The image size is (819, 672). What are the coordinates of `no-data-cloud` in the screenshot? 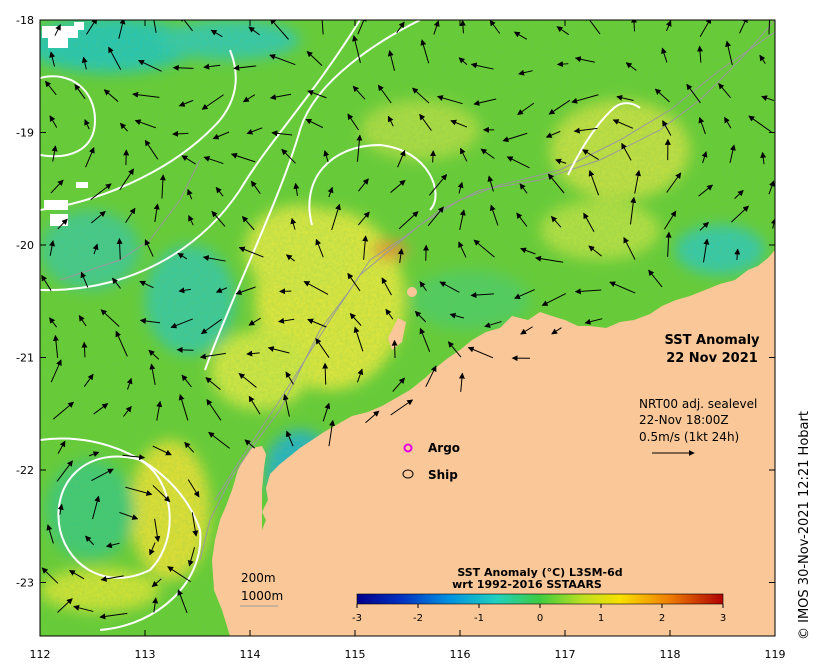 It's located at (65, 124).